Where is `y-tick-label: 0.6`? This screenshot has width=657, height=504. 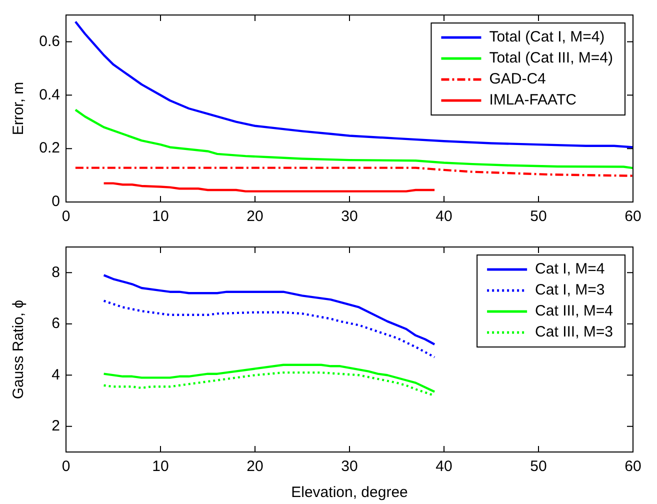
y-tick-label: 0.6 is located at coordinates (49, 41).